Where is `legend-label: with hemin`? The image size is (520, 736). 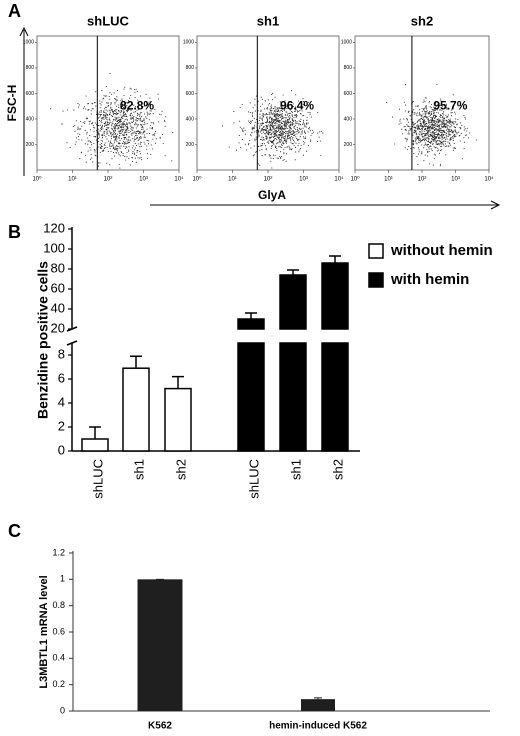 legend-label: with hemin is located at coordinates (429, 279).